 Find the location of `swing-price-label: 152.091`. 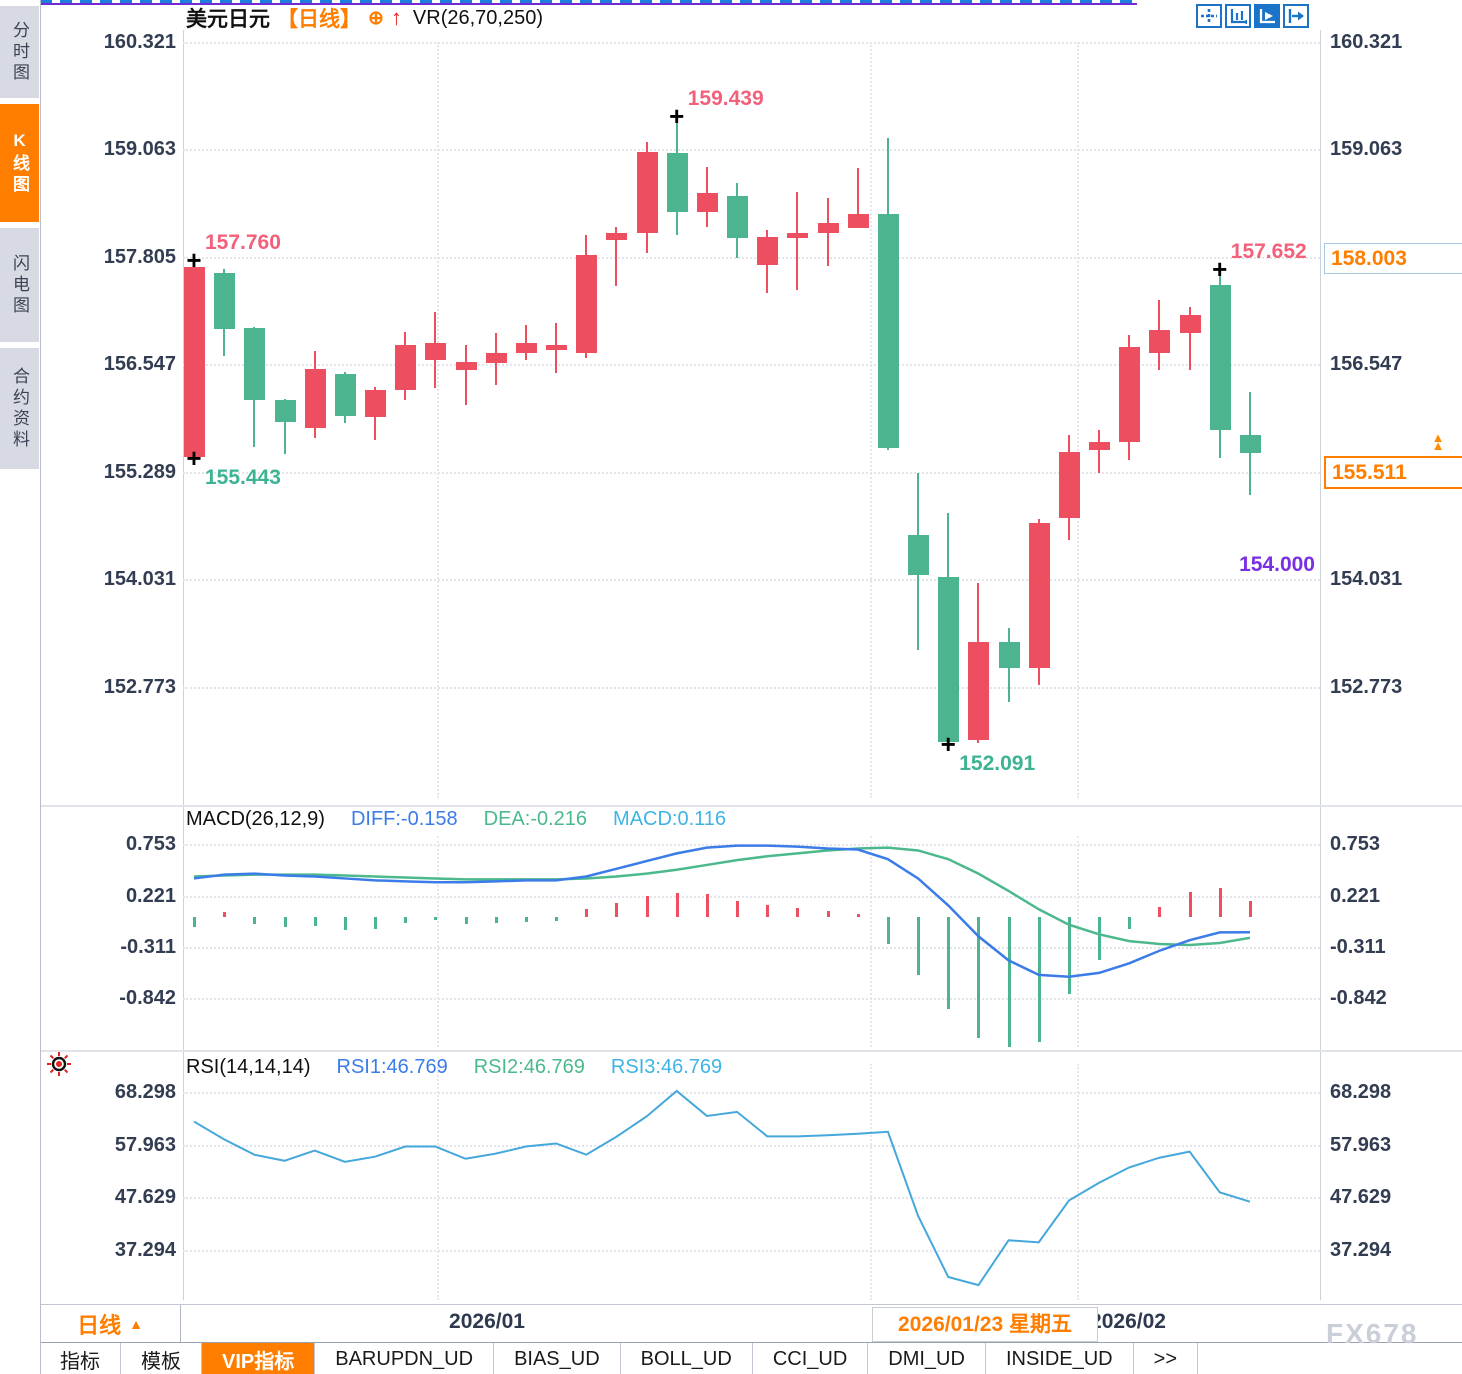

swing-price-label: 152.091 is located at coordinates (997, 764).